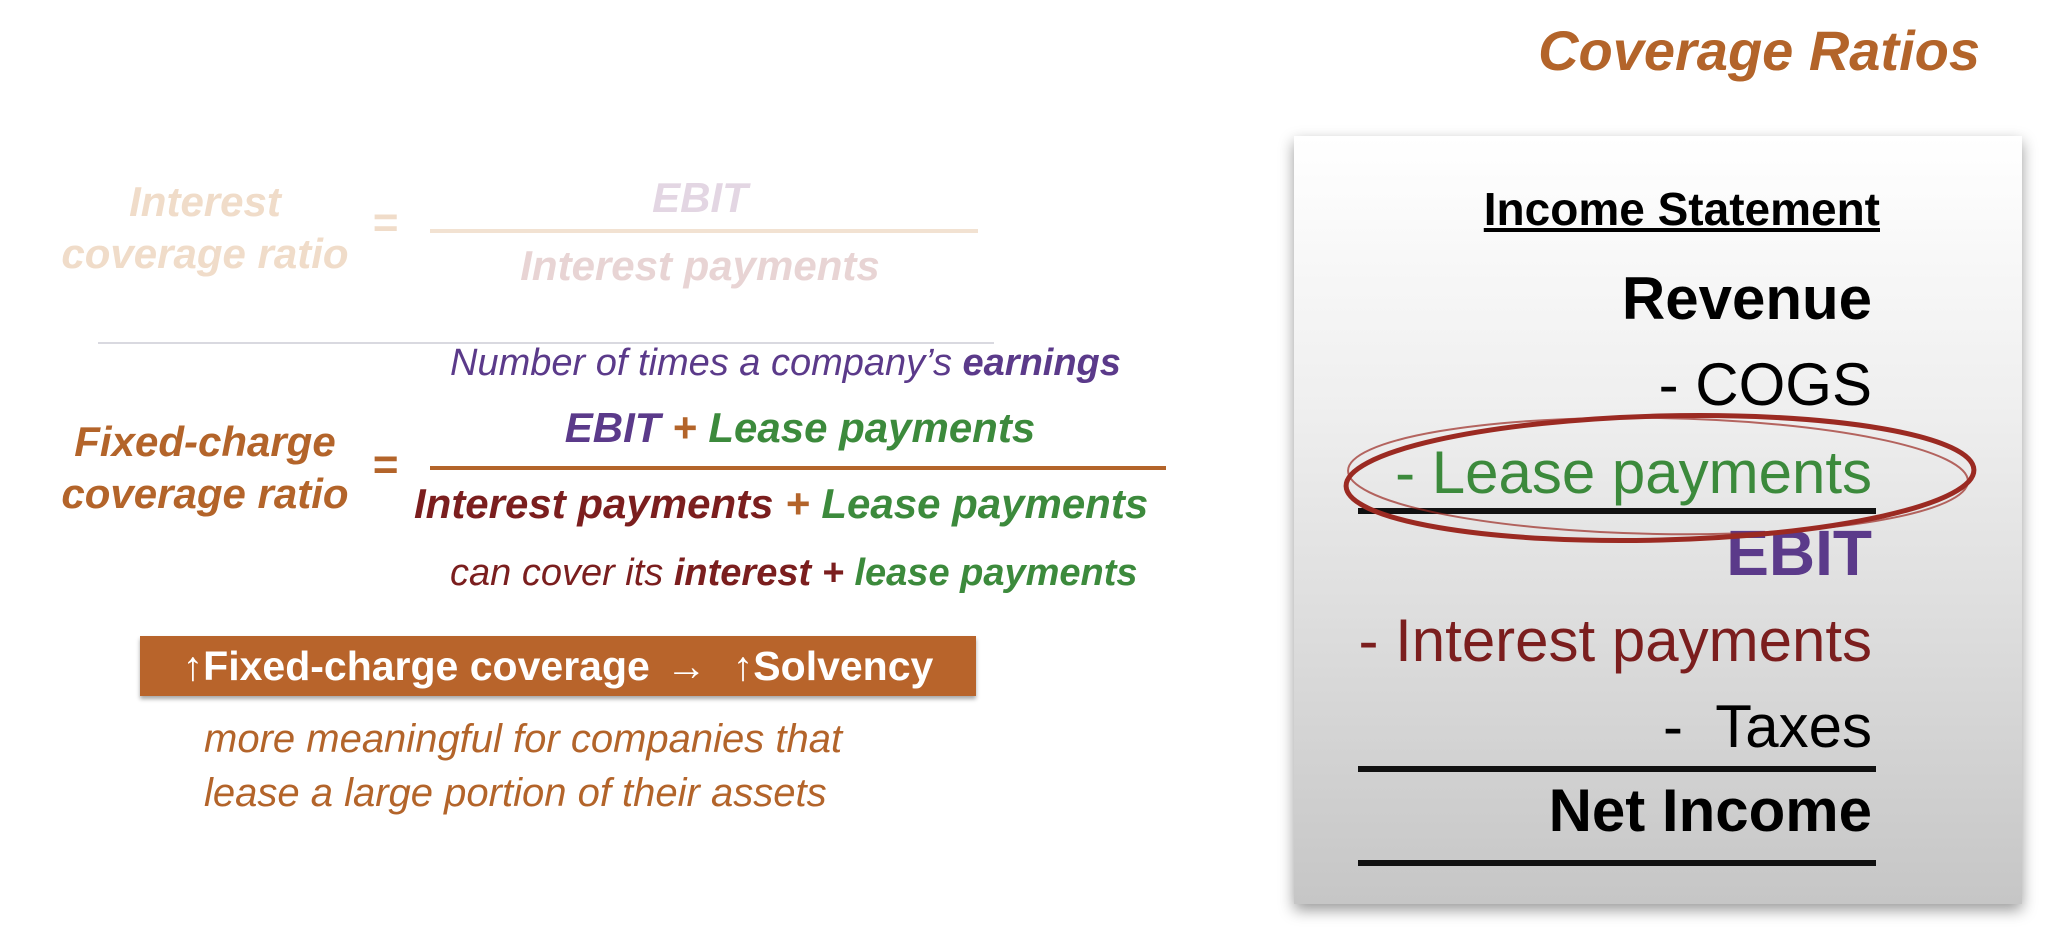 Image resolution: width=2068 pixels, height=928 pixels. Describe the element at coordinates (742, 573) in the screenshot. I see `caption-bottom-interest: interest` at that location.